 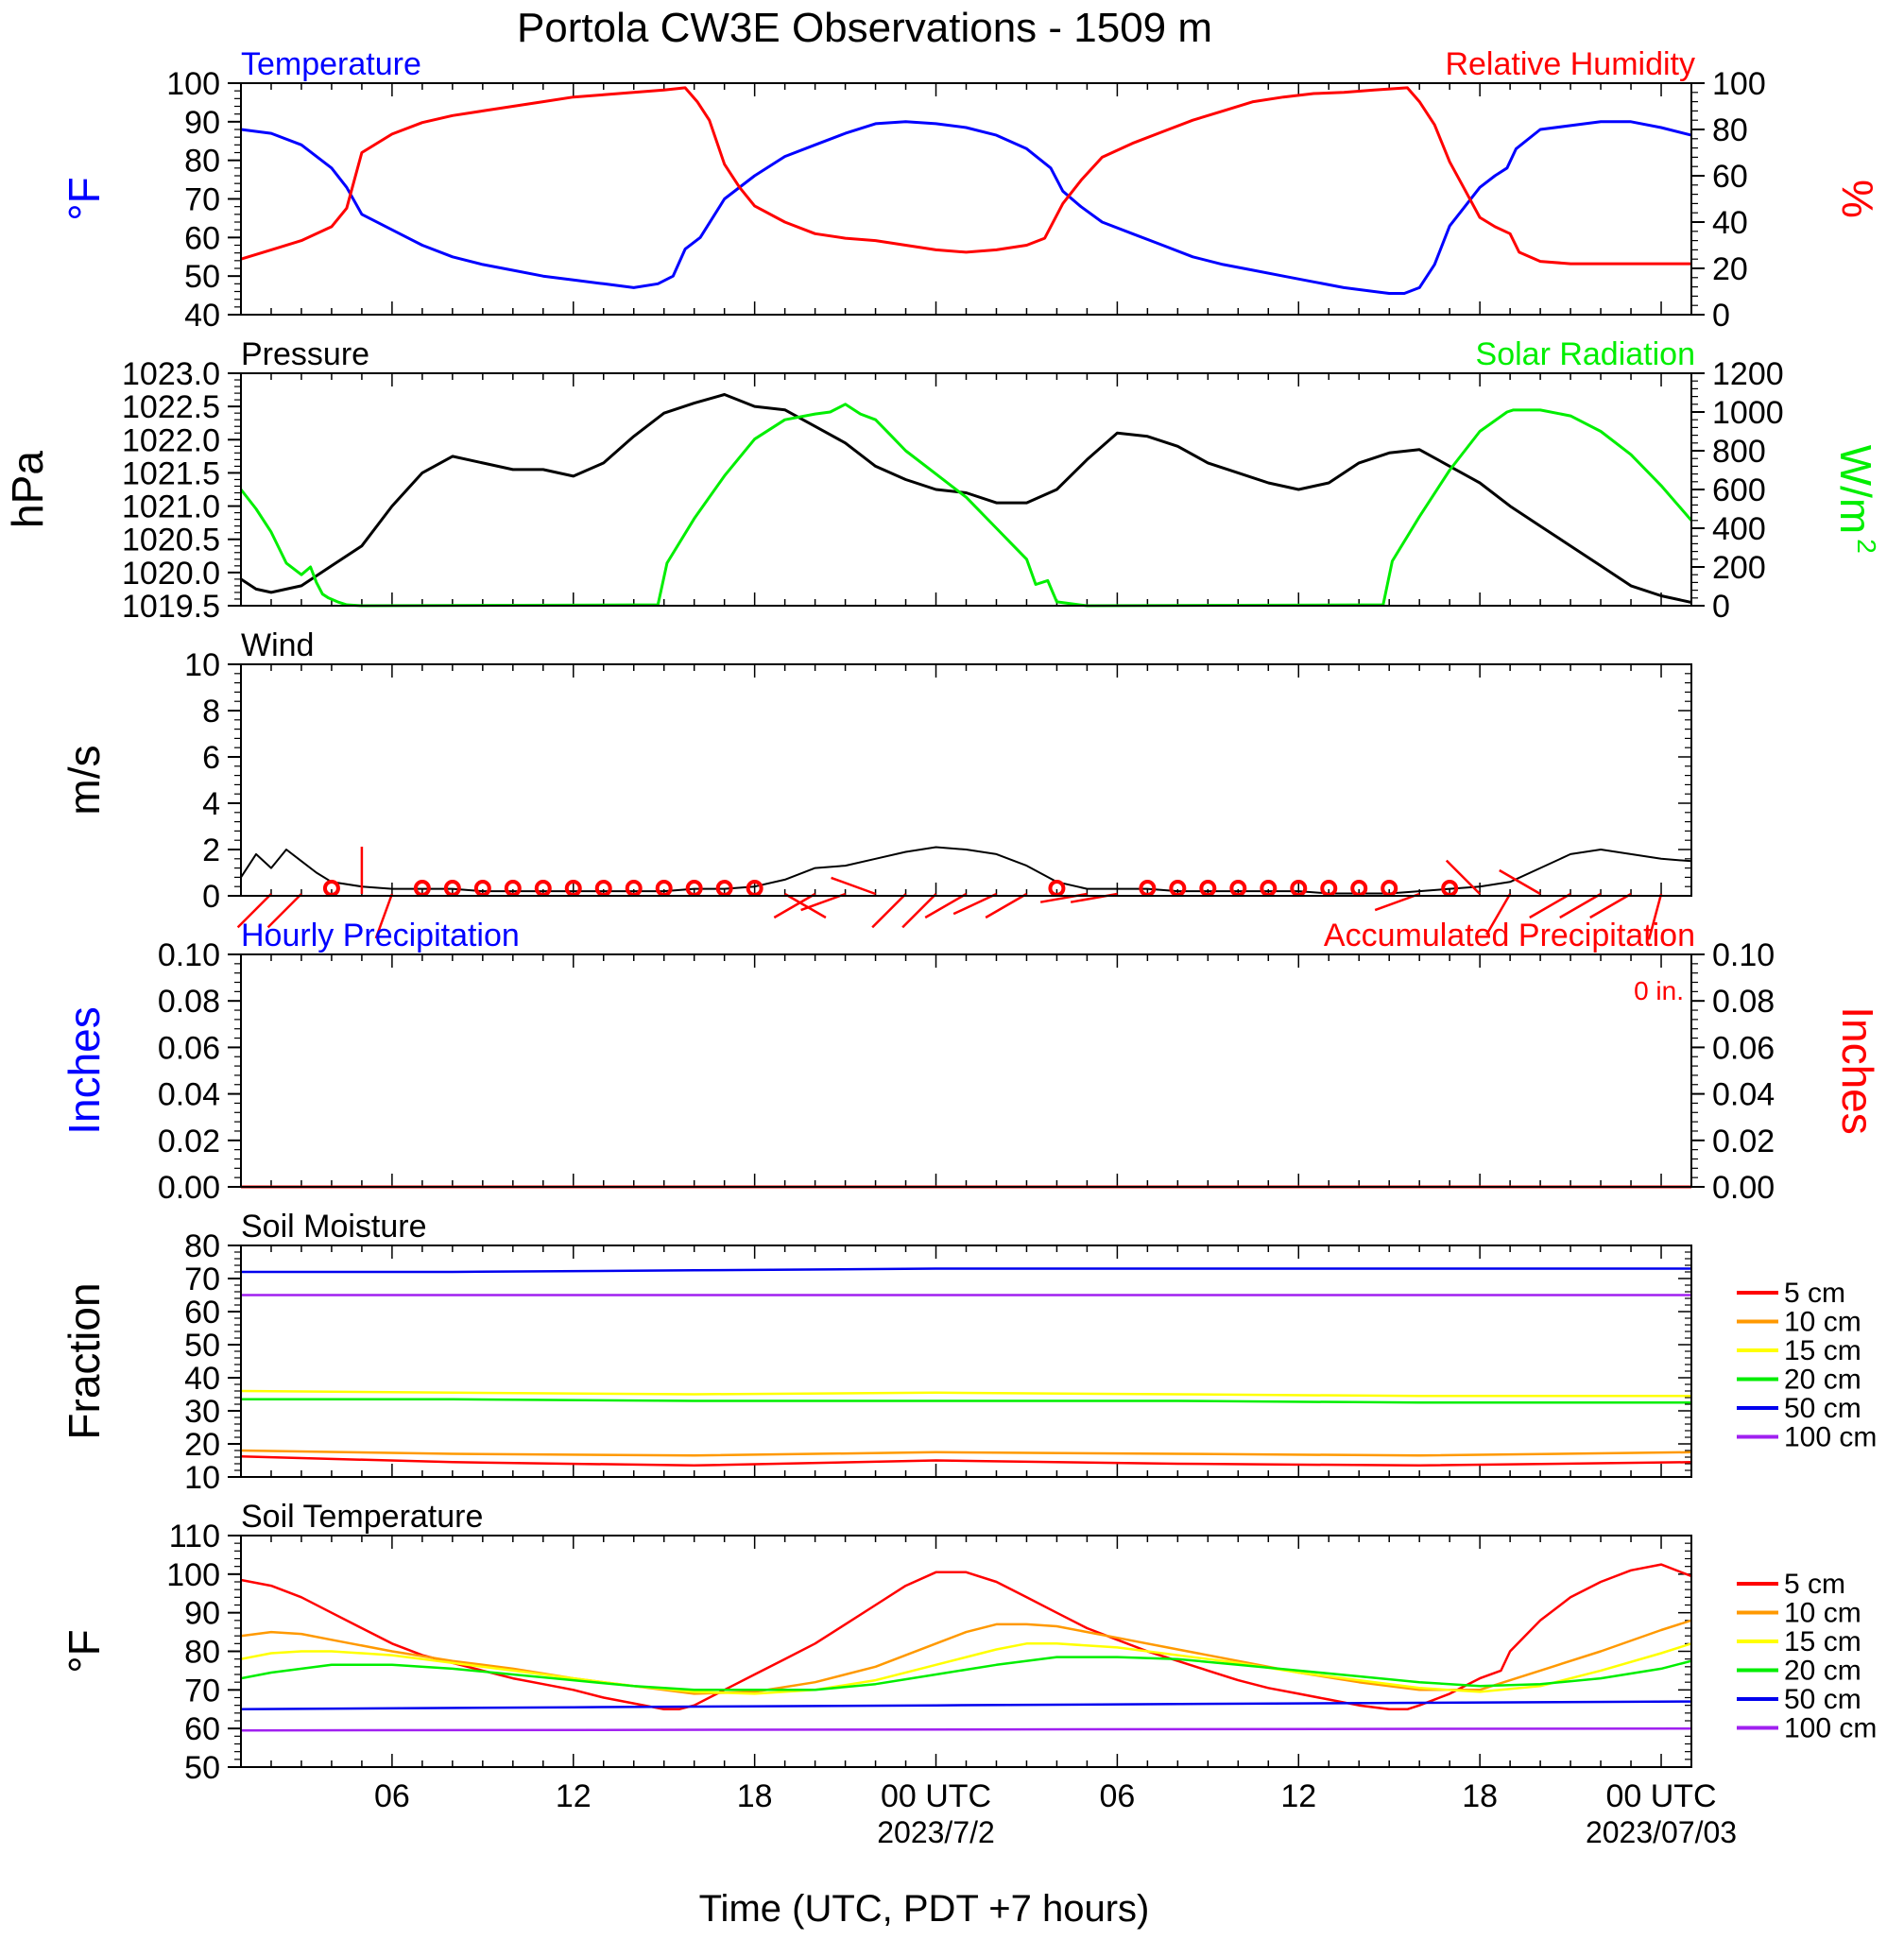 I want to click on pressure-solar-left-tick-label: 1023.0, so click(x=171, y=374).